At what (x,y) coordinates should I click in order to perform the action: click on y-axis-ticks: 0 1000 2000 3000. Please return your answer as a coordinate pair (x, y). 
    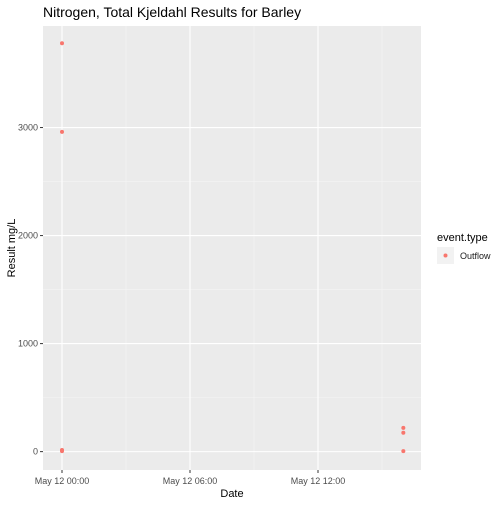
    Looking at the image, I should click on (30, 290).